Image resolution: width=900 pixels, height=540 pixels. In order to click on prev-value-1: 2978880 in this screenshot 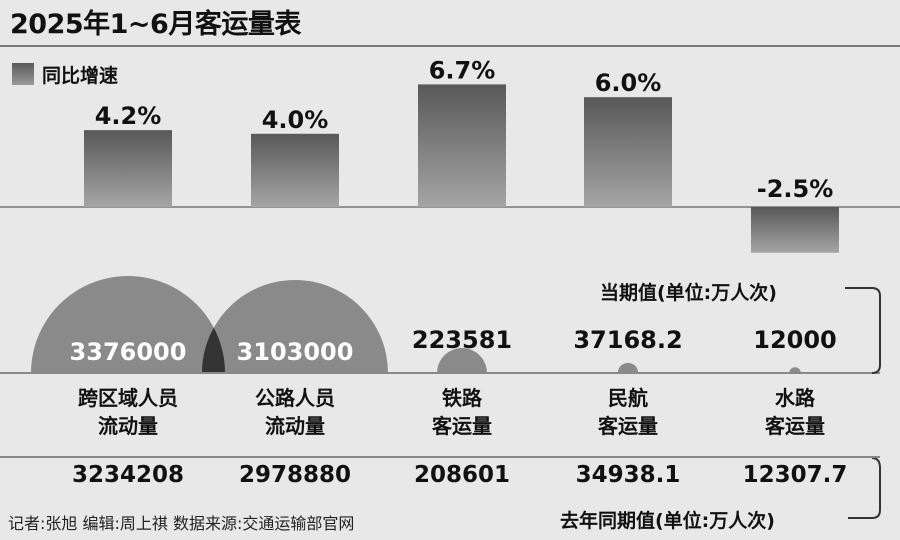, I will do `click(295, 475)`.